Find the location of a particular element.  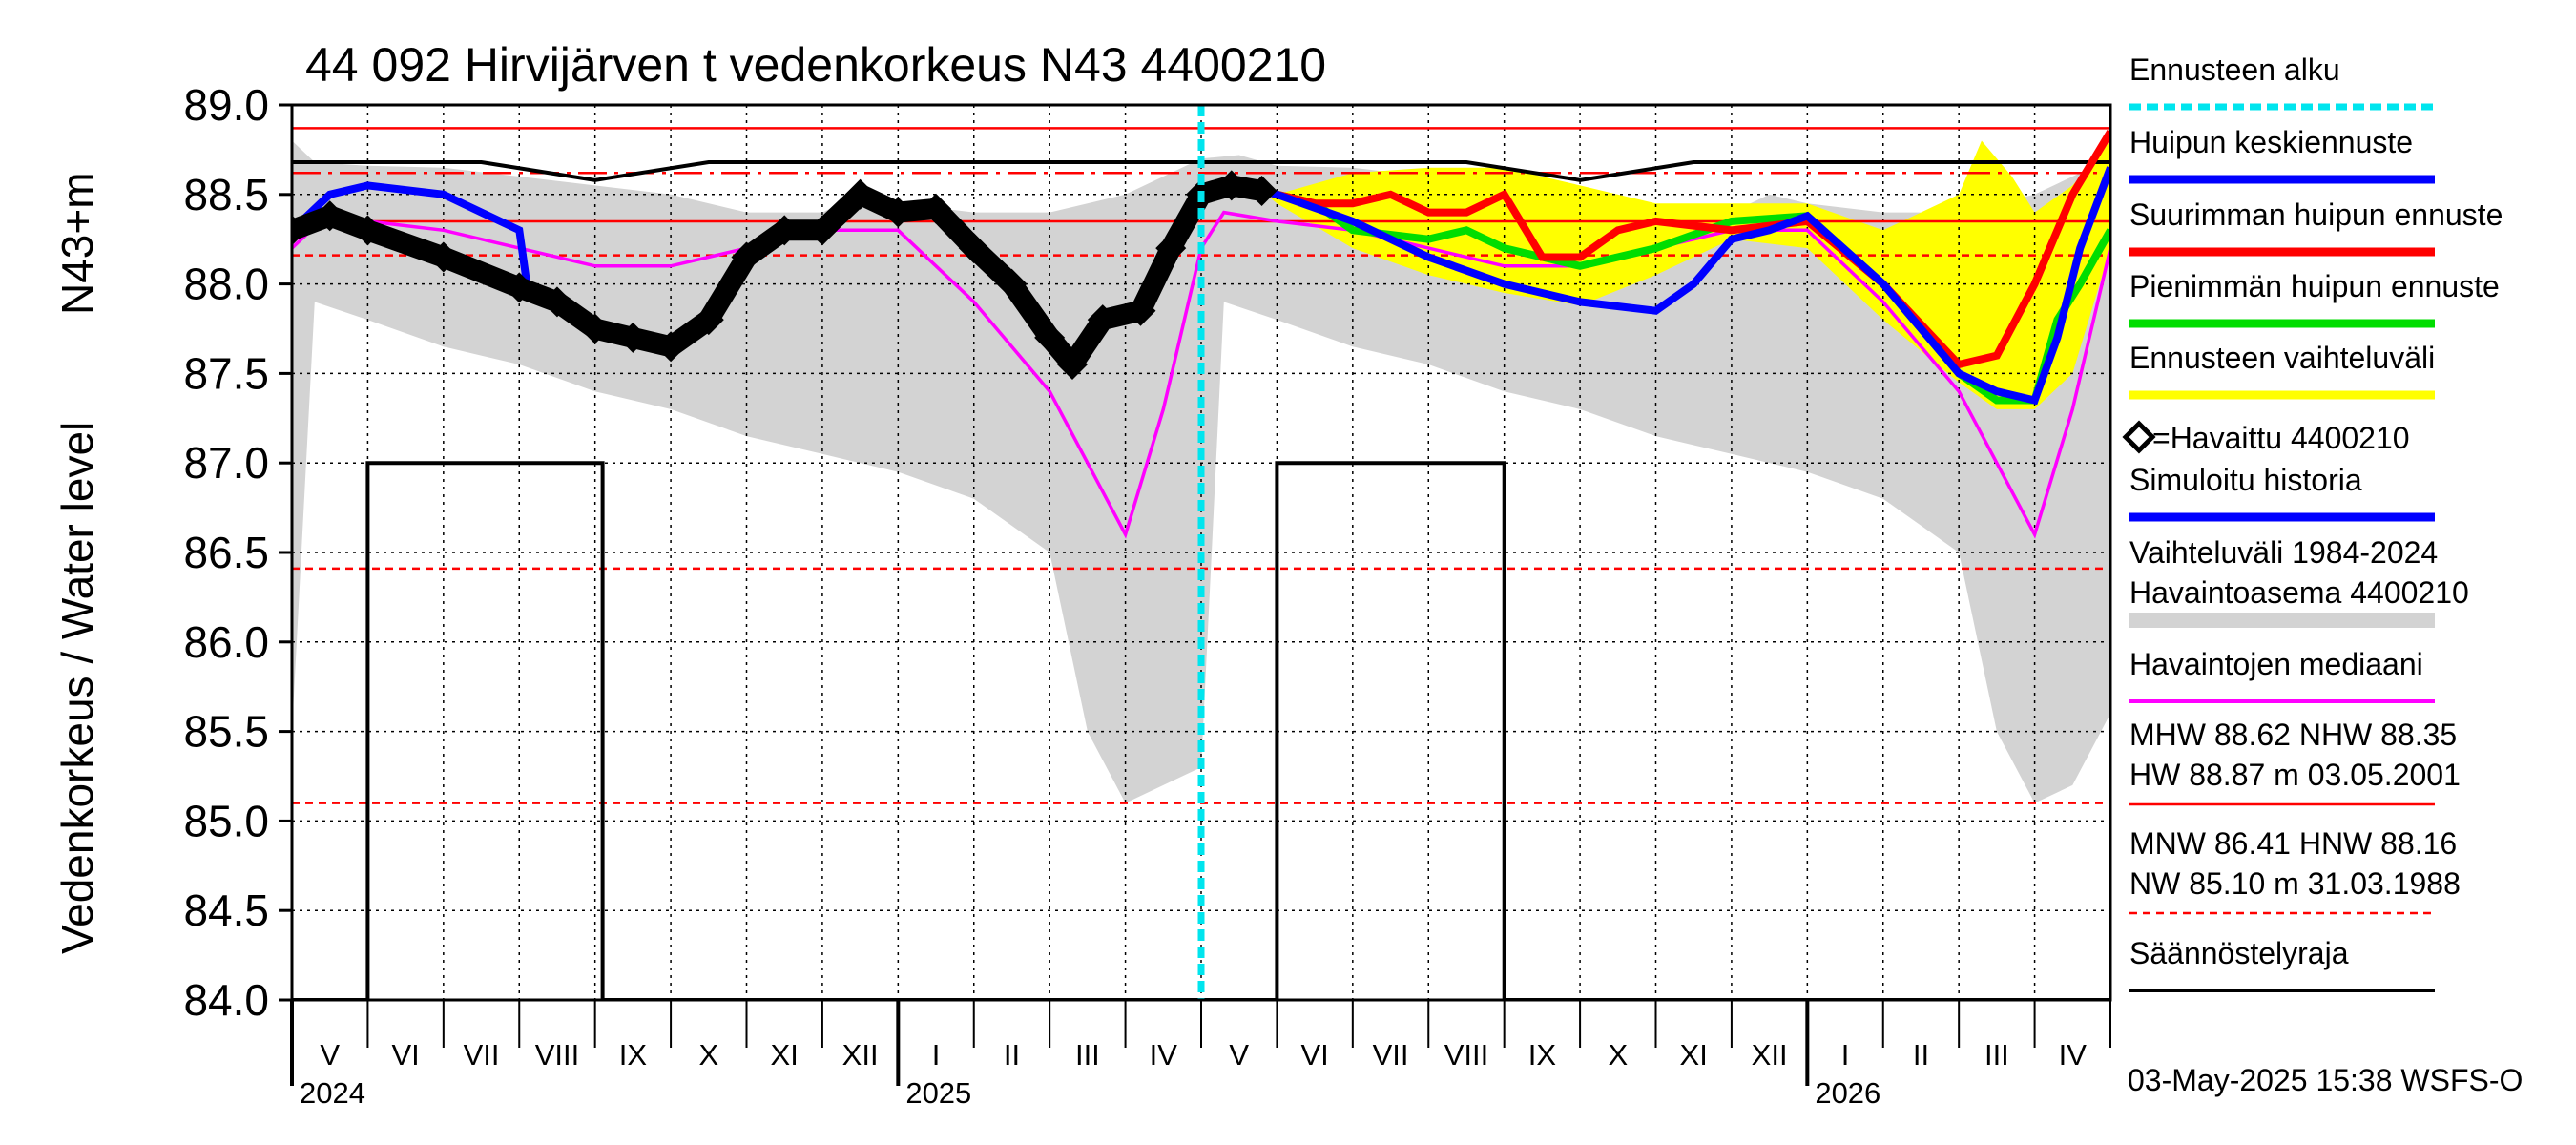

forecast-max-line is located at coordinates (1685, 250).